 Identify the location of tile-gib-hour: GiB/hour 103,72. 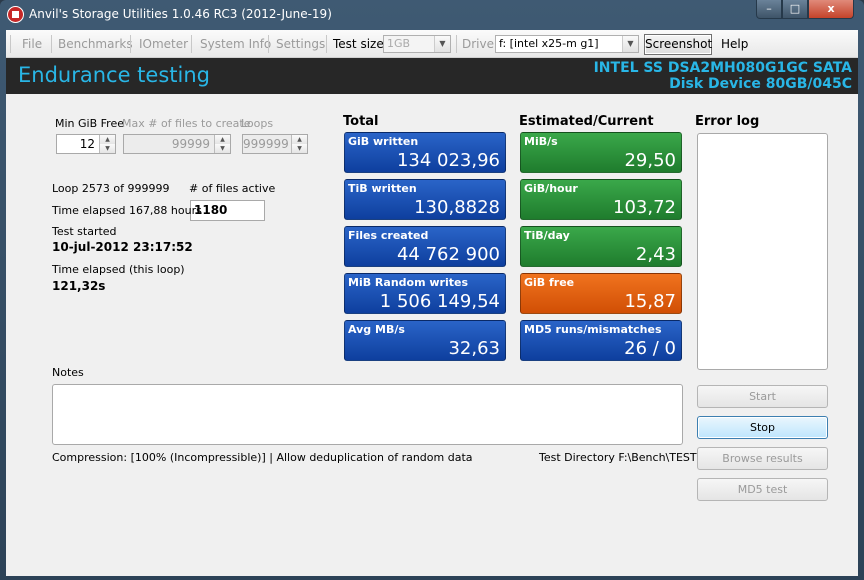
(601, 199).